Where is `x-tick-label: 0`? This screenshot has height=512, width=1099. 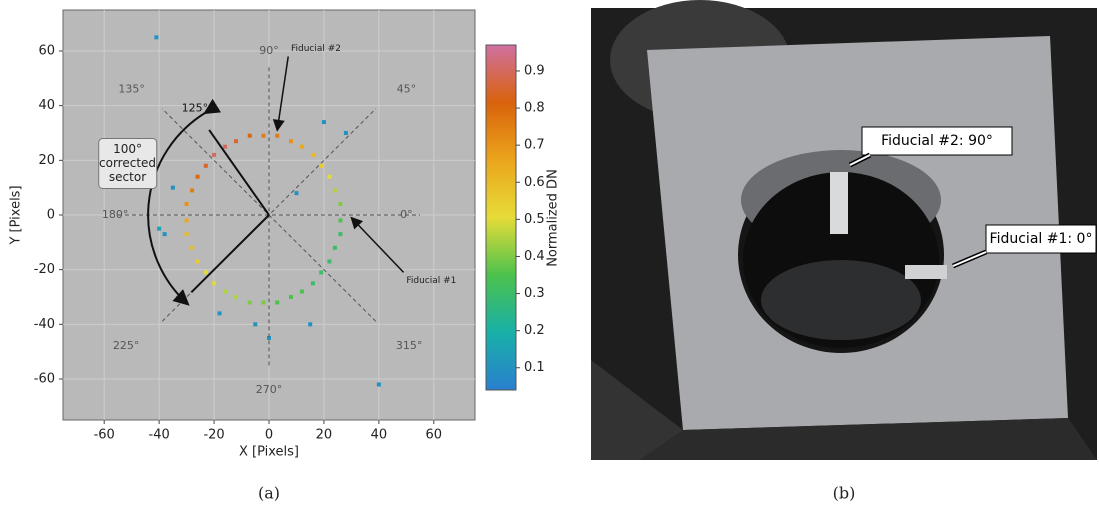 x-tick-label: 0 is located at coordinates (269, 435).